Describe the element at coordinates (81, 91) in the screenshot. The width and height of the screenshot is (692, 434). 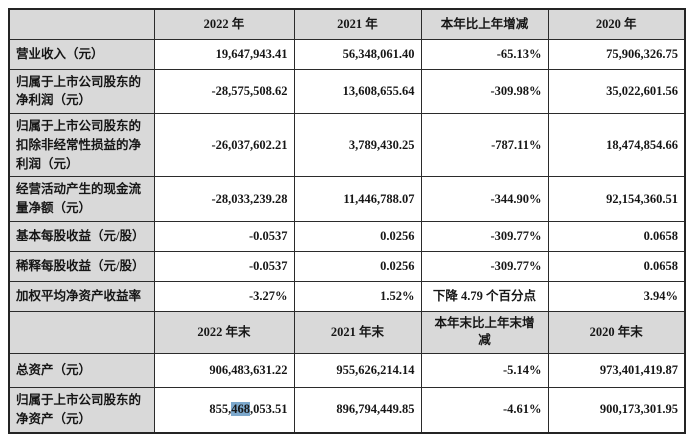
I see `row-label: 归属于上市公司股东的净利润（元）` at that location.